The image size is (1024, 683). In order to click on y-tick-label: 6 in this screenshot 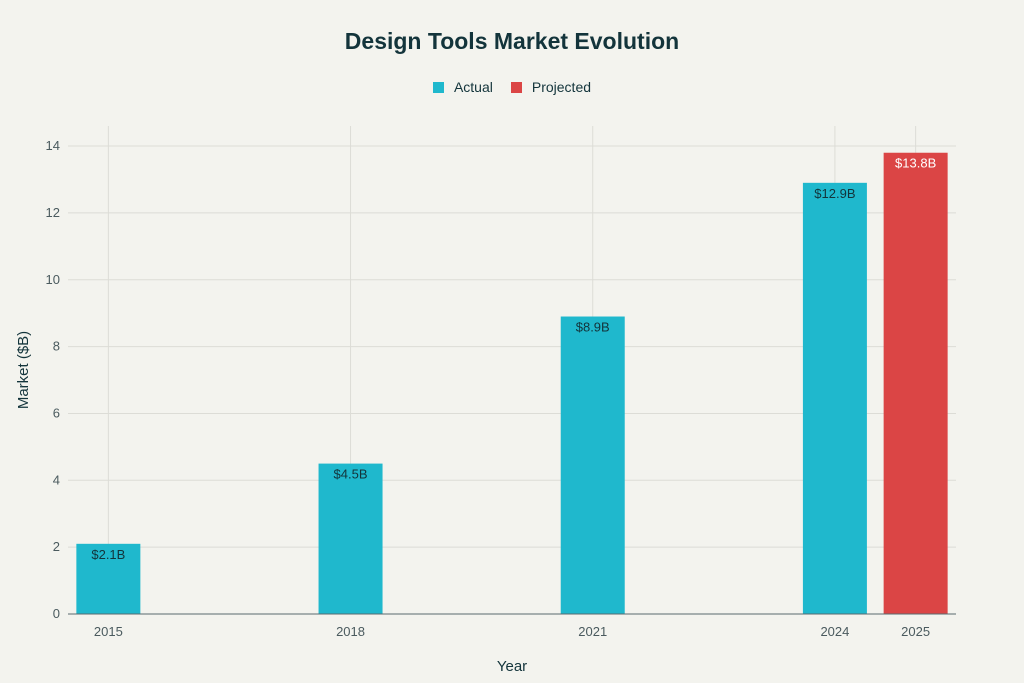, I will do `click(56, 412)`.